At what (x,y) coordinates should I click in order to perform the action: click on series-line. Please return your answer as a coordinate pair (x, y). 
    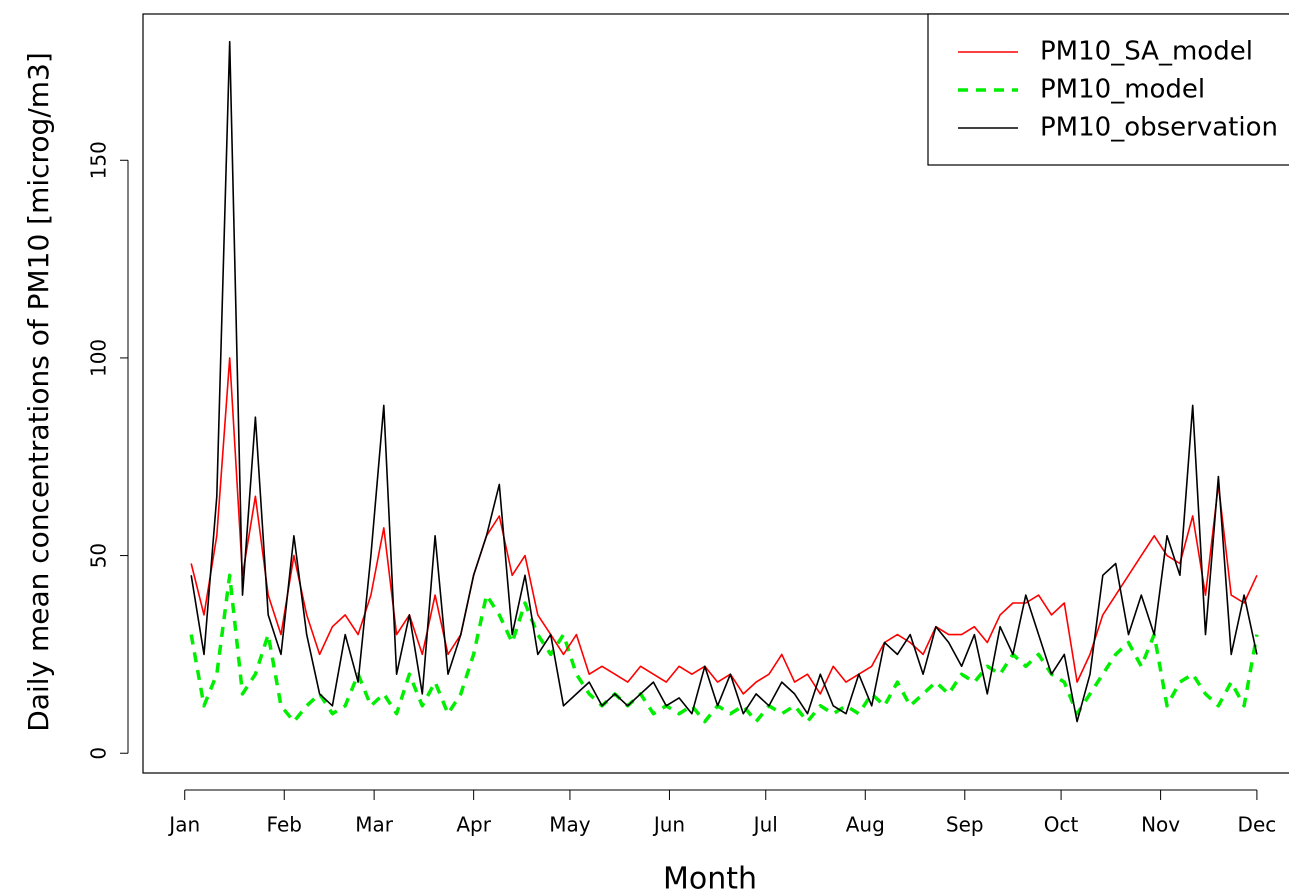
    Looking at the image, I should click on (724, 648).